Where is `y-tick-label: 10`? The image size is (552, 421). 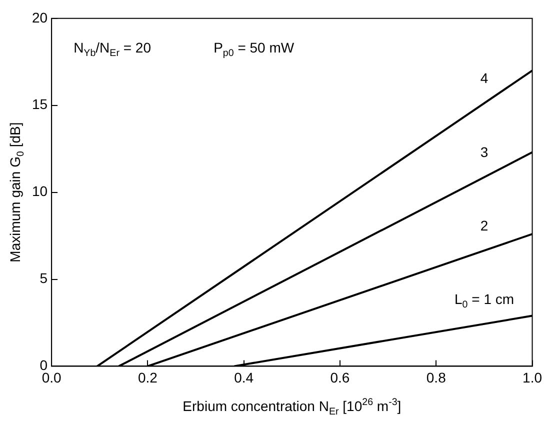
y-tick-label: 10 is located at coordinates (40, 191).